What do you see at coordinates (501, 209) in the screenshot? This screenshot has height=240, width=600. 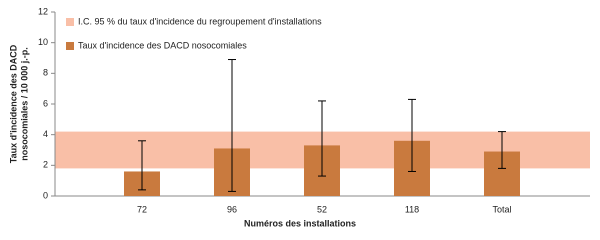 I see `x-tick-label: Total` at bounding box center [501, 209].